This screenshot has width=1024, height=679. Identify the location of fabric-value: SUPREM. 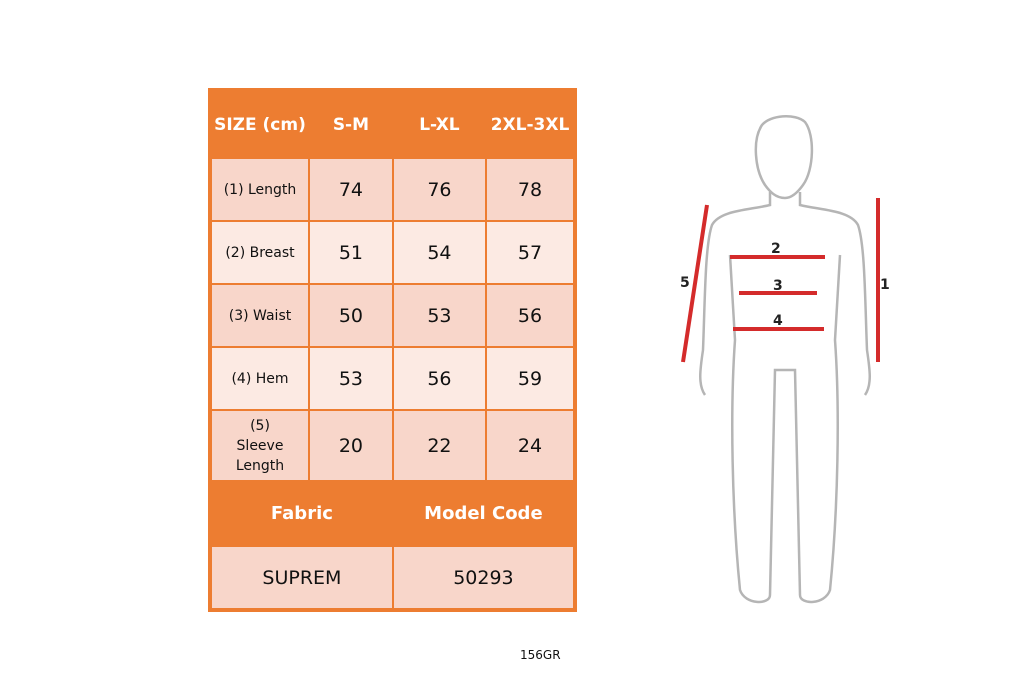
(302, 577).